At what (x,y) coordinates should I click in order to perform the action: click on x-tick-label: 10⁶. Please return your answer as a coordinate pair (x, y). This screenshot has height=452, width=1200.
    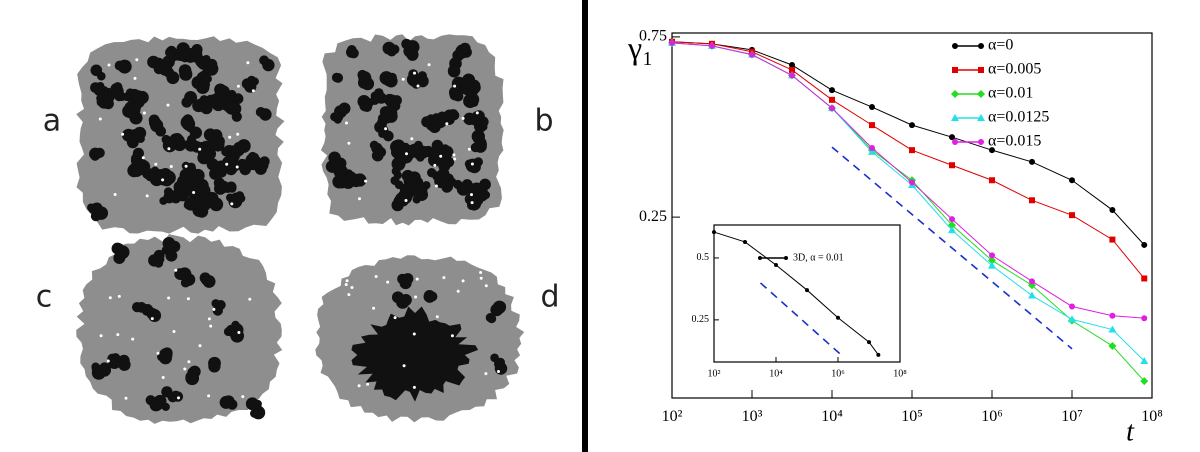
    Looking at the image, I should click on (992, 416).